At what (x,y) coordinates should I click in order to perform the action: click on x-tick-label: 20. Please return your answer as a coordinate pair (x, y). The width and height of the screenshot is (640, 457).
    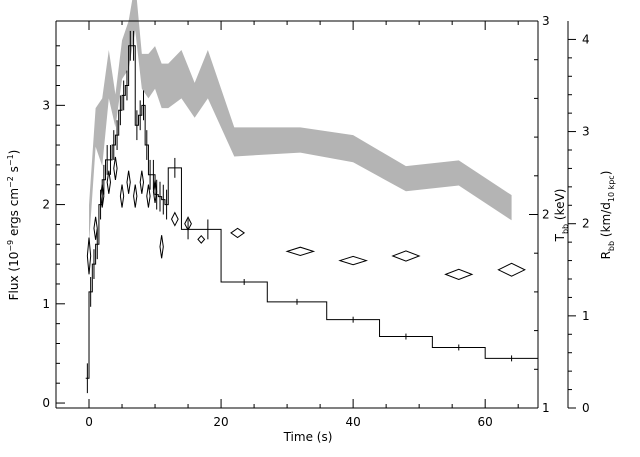
    Looking at the image, I should click on (220, 422).